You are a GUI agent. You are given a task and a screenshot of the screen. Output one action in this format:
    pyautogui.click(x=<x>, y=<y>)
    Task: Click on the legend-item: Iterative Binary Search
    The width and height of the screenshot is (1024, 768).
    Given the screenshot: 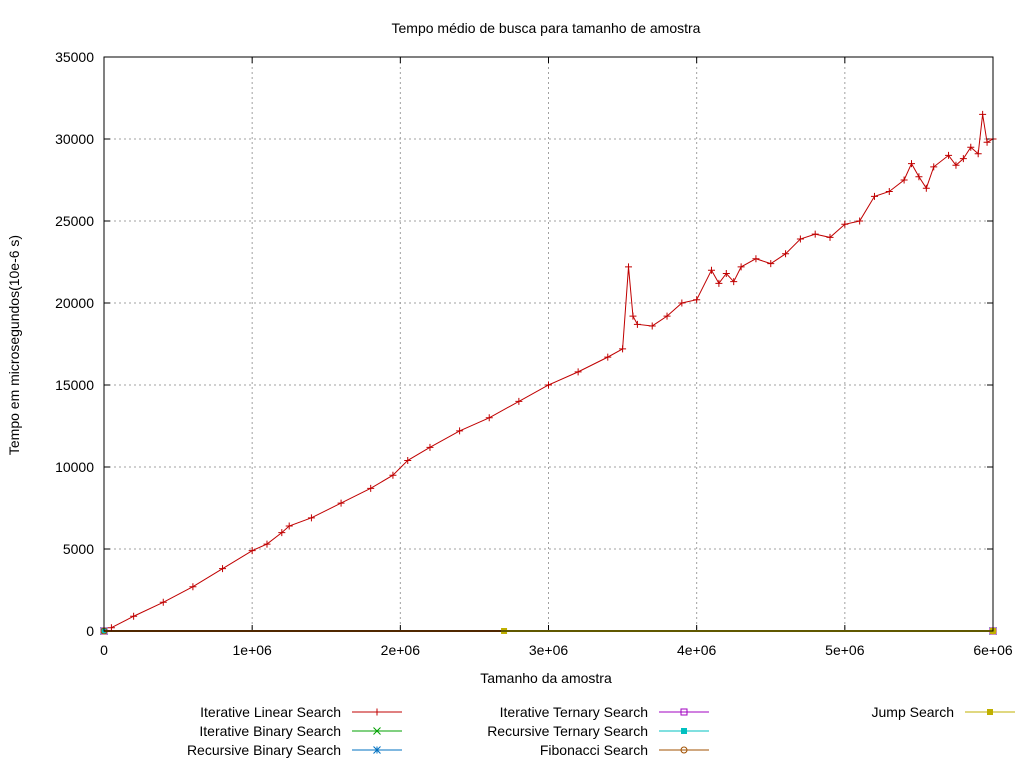 What is the action you would take?
    pyautogui.click(x=300, y=731)
    